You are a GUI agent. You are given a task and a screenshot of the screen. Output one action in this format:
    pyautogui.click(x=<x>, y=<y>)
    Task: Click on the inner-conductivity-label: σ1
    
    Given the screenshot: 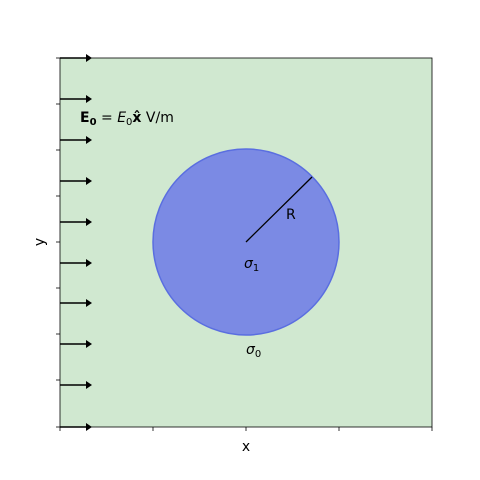 What is the action you would take?
    pyautogui.click(x=251, y=265)
    